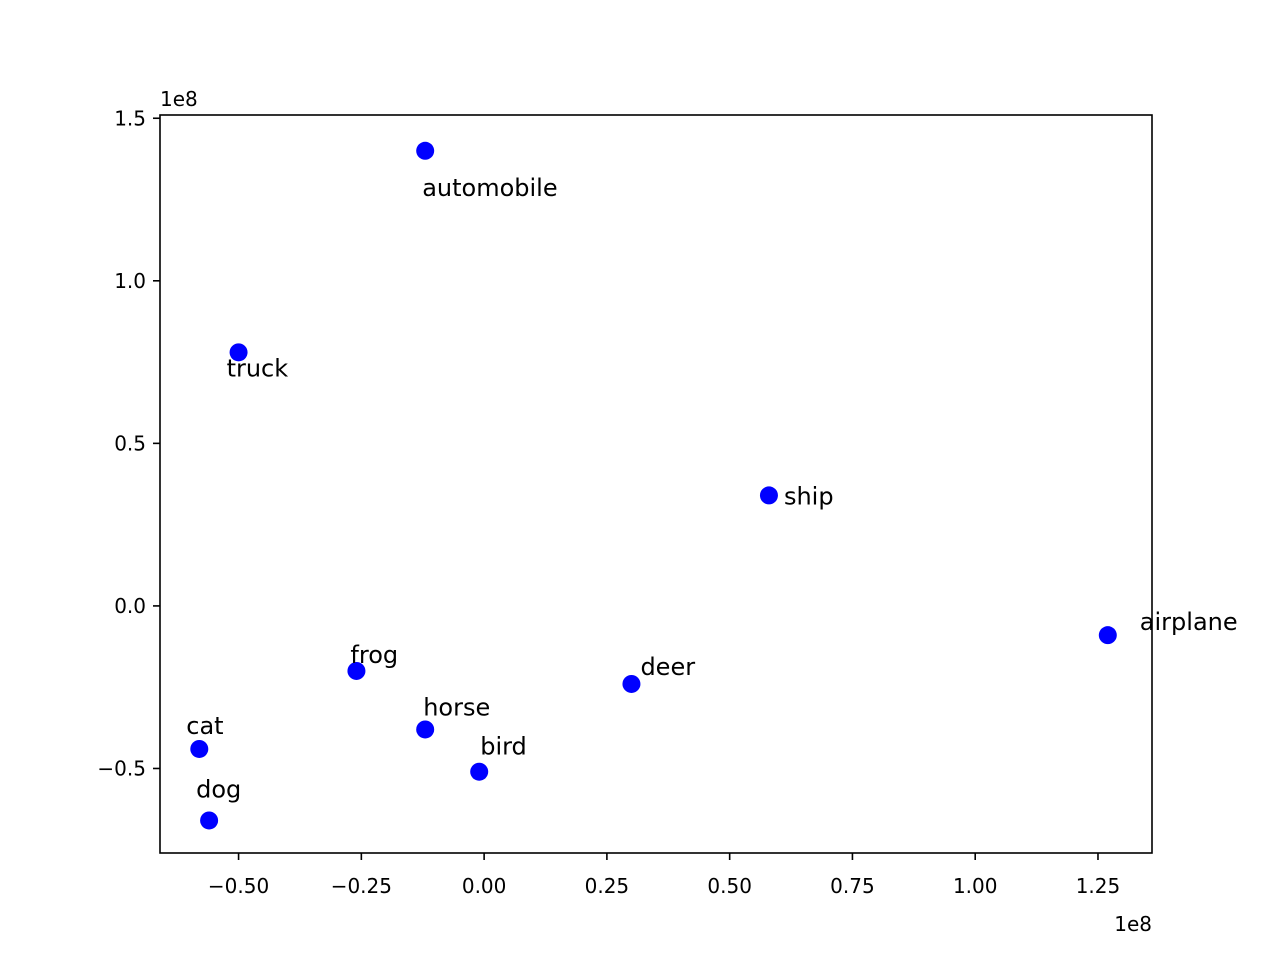  What do you see at coordinates (809, 496) in the screenshot?
I see `point-label-ship: ship` at bounding box center [809, 496].